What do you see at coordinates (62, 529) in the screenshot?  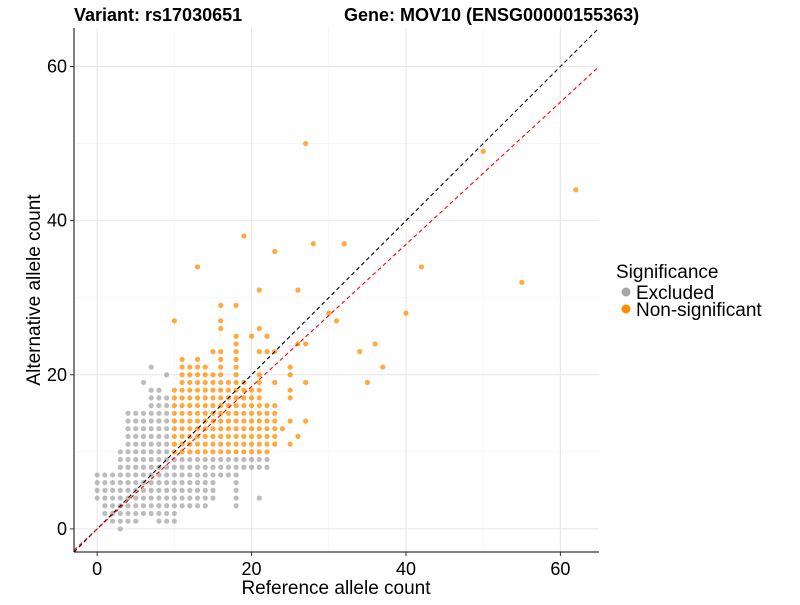 I see `y-tick-label: 0` at bounding box center [62, 529].